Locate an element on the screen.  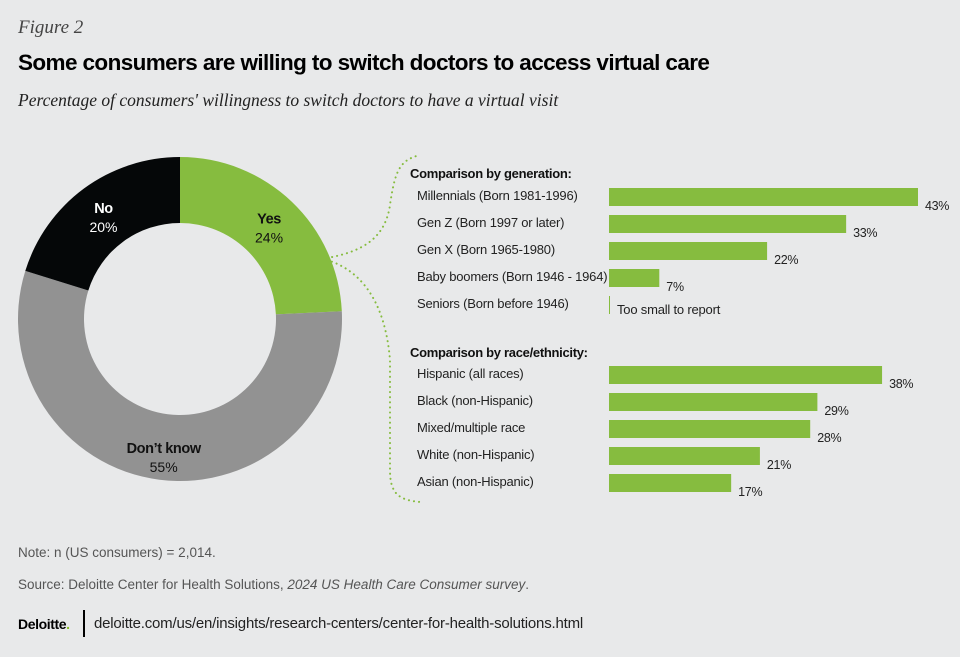
donut-value-label: 20% is located at coordinates (103, 227).